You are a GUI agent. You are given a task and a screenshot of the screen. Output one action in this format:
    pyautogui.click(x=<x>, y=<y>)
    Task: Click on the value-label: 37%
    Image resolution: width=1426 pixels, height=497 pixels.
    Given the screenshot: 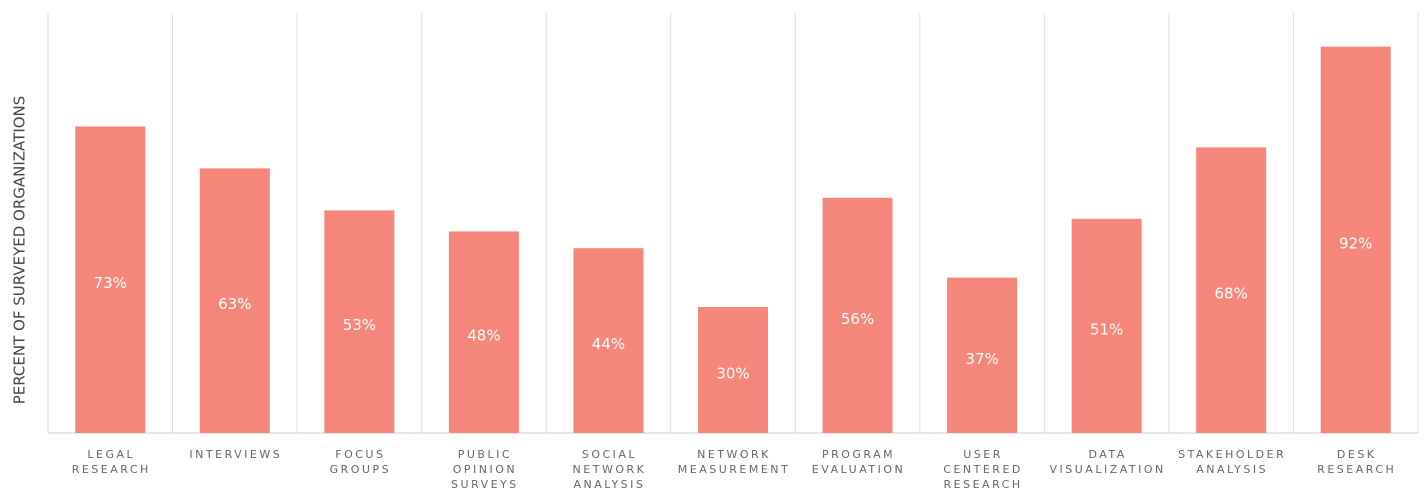 What is the action you would take?
    pyautogui.click(x=981, y=359)
    